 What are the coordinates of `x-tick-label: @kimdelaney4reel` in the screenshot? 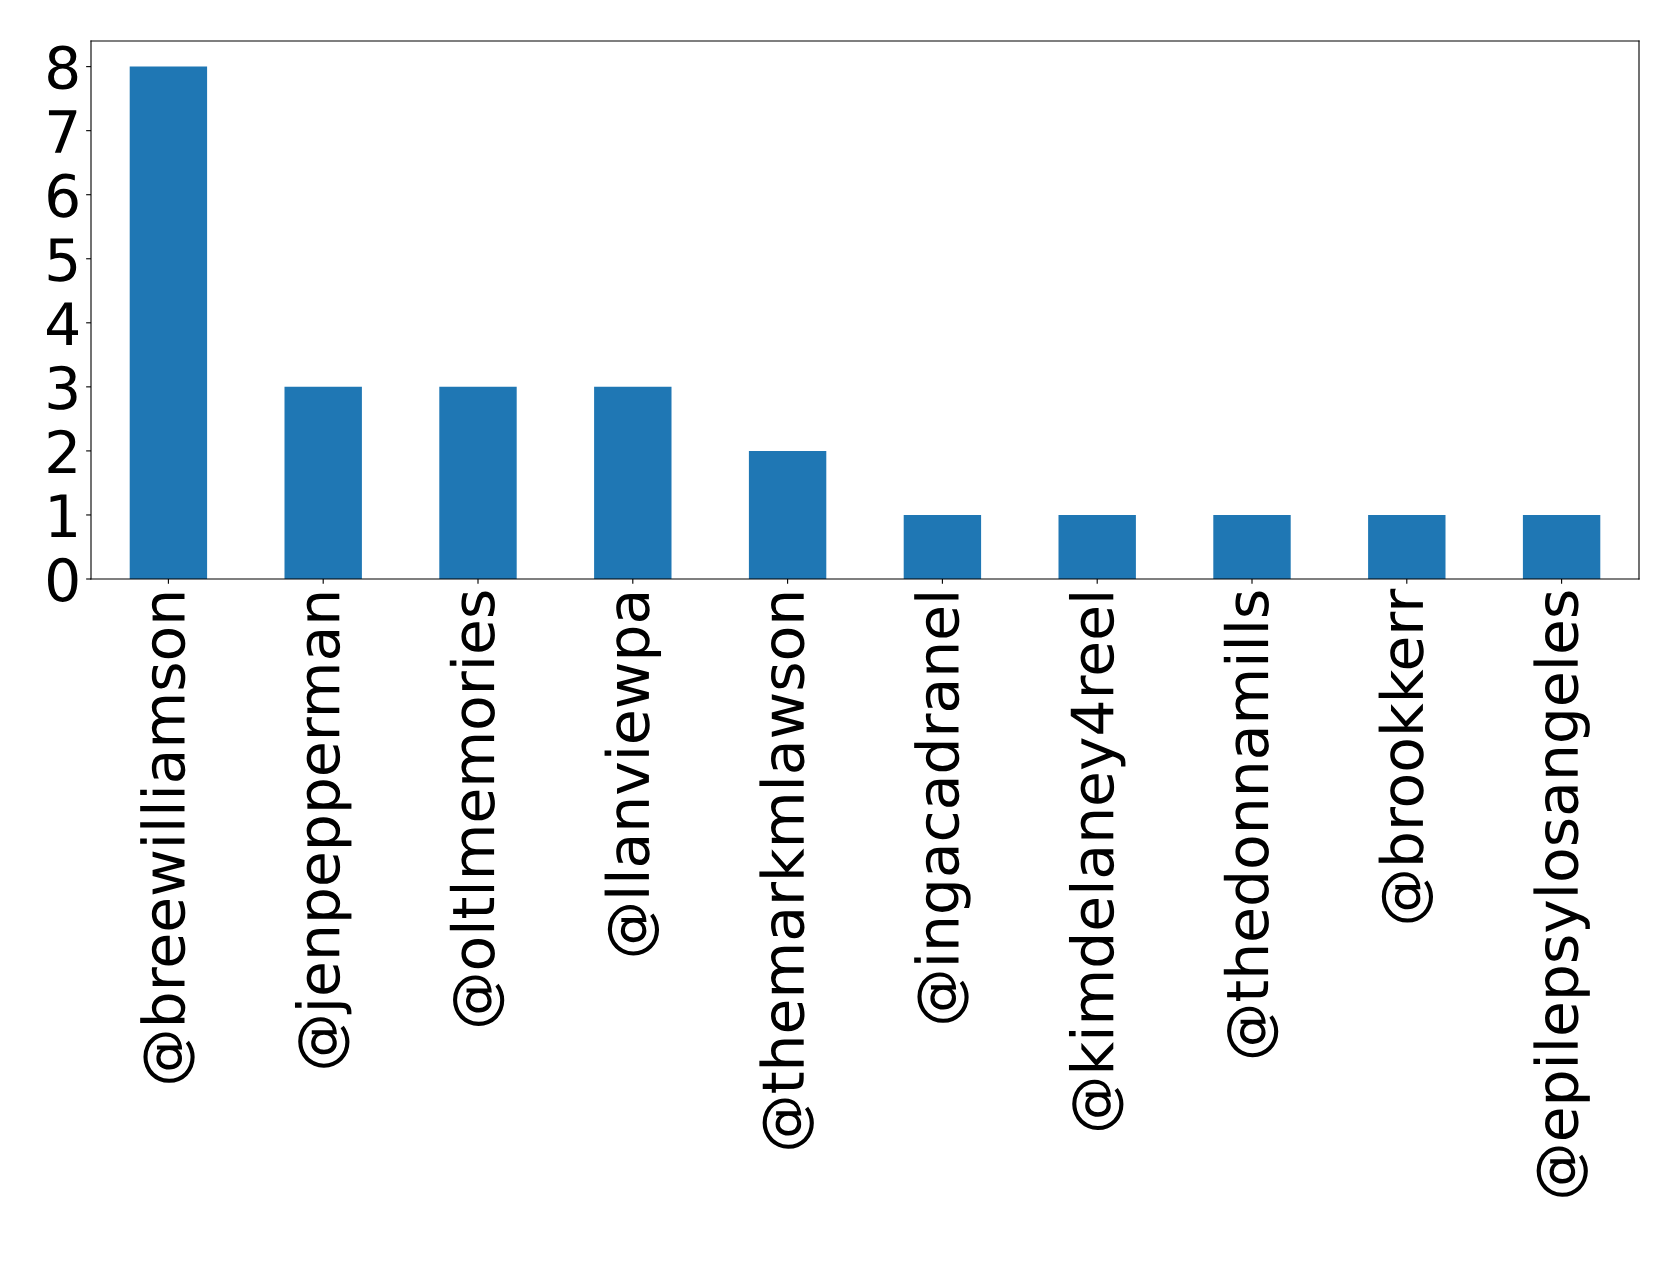 It's located at (1097, 862).